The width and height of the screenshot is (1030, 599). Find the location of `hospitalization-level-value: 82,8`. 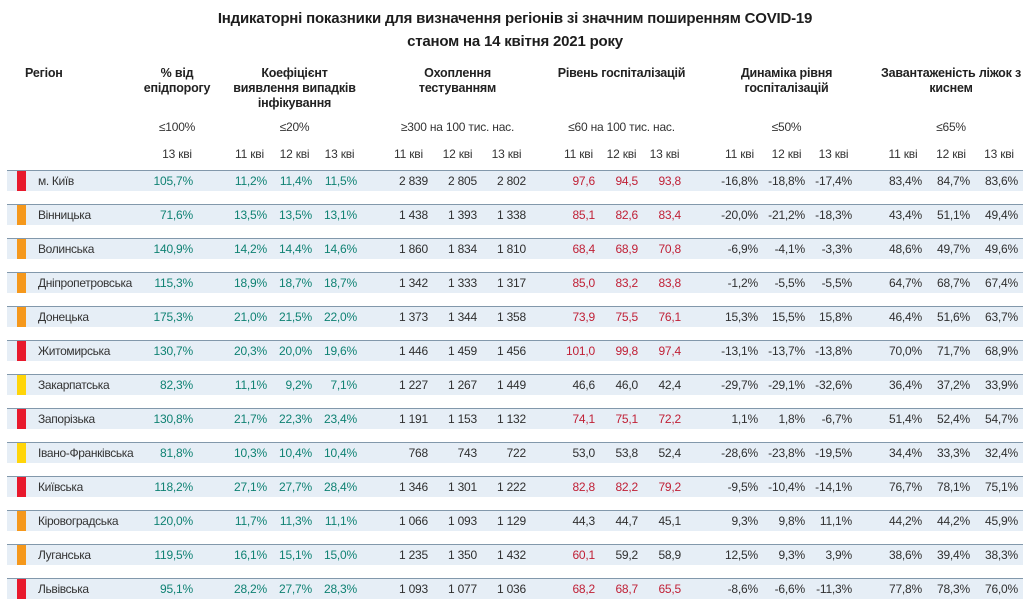

hospitalization-level-value: 82,8 is located at coordinates (583, 487).